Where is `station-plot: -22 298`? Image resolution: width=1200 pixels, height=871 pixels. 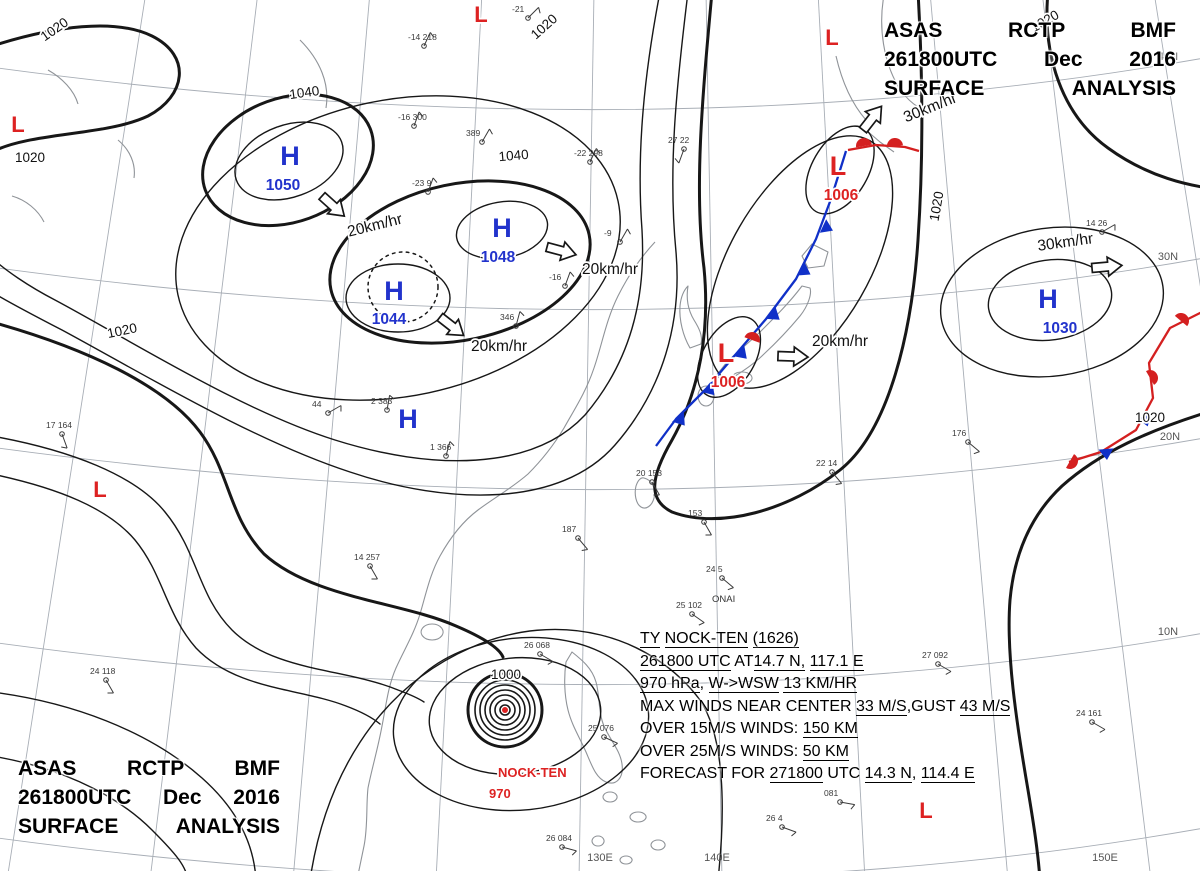 station-plot: -22 298 is located at coordinates (588, 156).